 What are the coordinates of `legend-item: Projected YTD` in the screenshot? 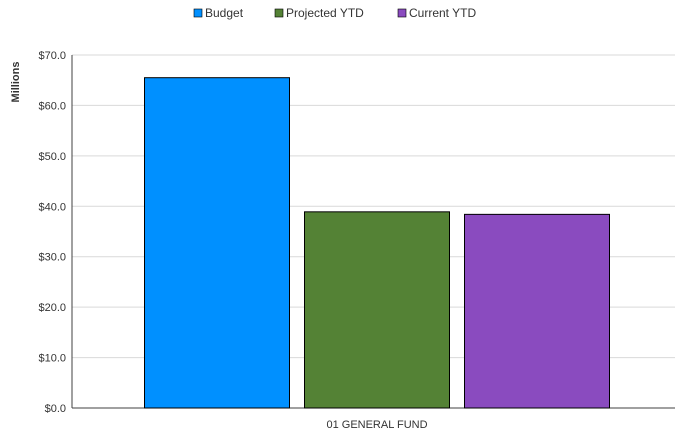 It's located at (319, 13).